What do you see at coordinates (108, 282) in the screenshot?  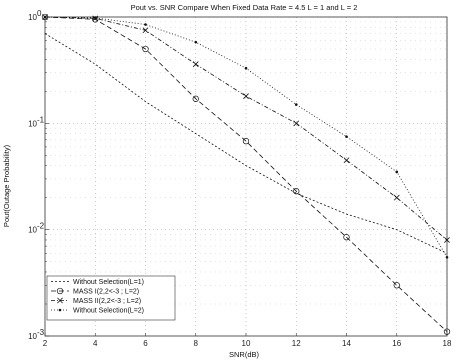 I see `legend-label: Without Selection(L=1)` at bounding box center [108, 282].